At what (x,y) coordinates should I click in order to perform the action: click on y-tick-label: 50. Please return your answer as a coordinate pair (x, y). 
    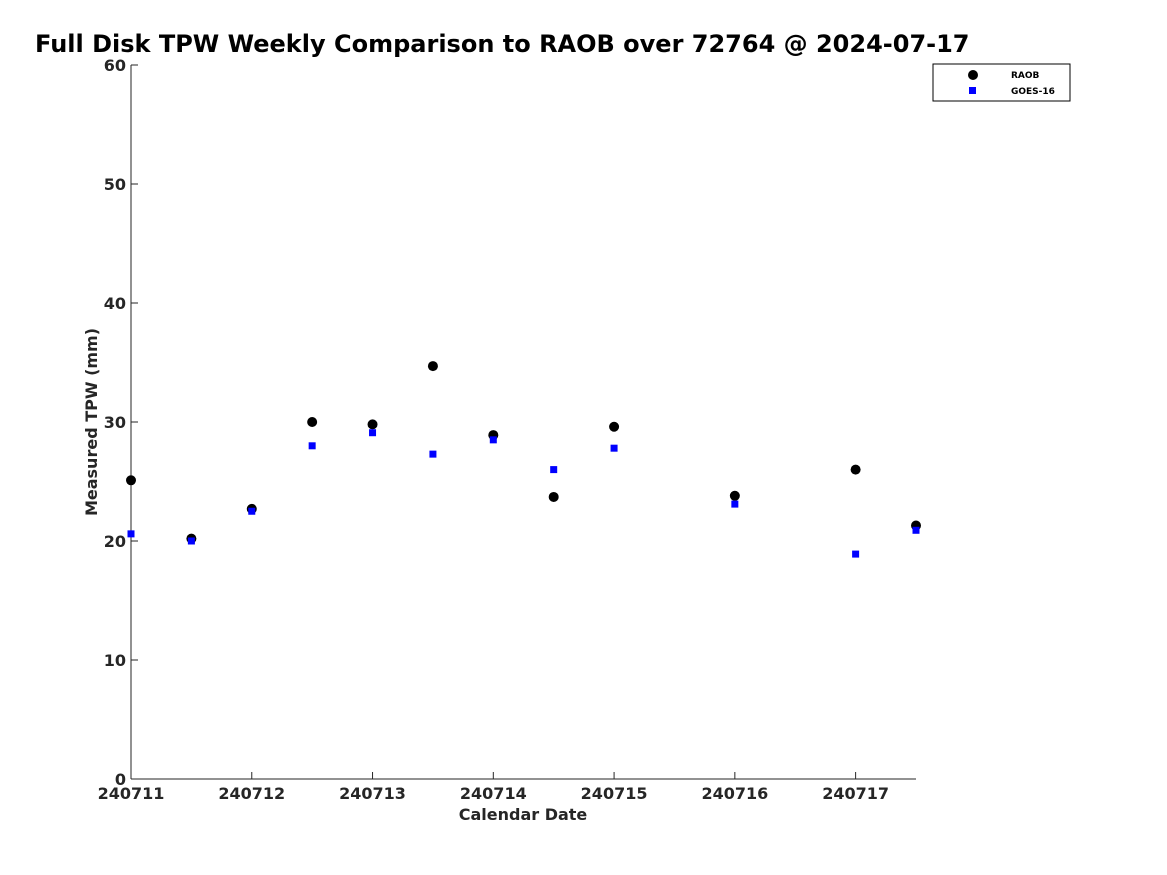
    Looking at the image, I should click on (115, 184).